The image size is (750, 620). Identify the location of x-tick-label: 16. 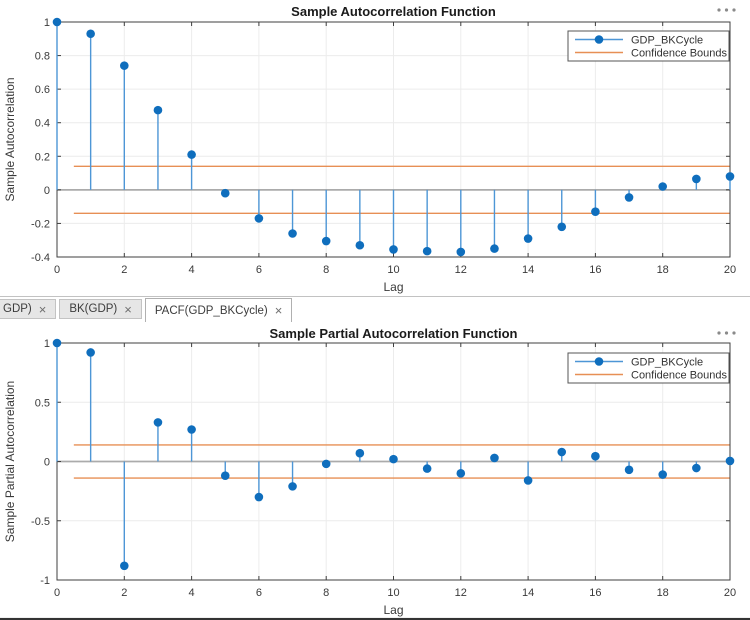
(595, 270).